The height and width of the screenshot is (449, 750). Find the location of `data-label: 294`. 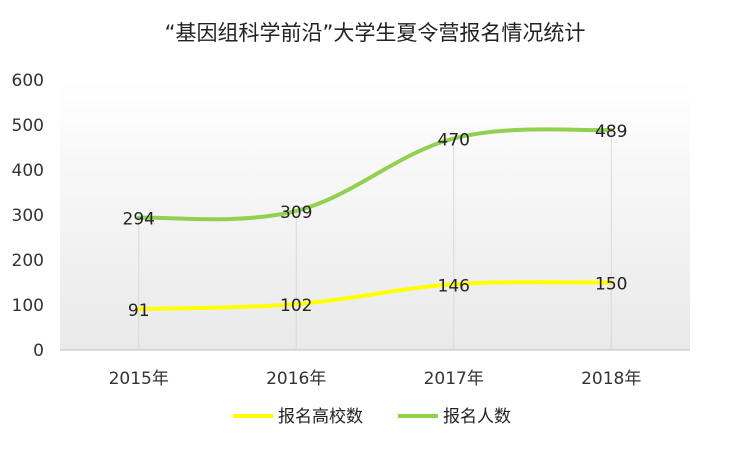

data-label: 294 is located at coordinates (139, 220).